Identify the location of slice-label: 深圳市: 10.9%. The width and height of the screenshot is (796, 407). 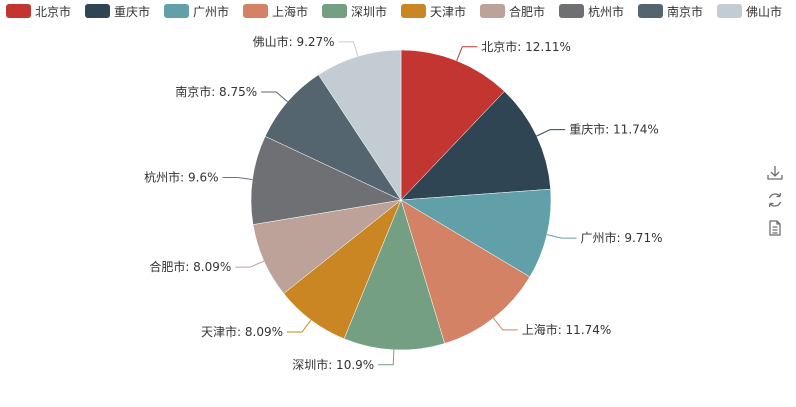
(333, 364).